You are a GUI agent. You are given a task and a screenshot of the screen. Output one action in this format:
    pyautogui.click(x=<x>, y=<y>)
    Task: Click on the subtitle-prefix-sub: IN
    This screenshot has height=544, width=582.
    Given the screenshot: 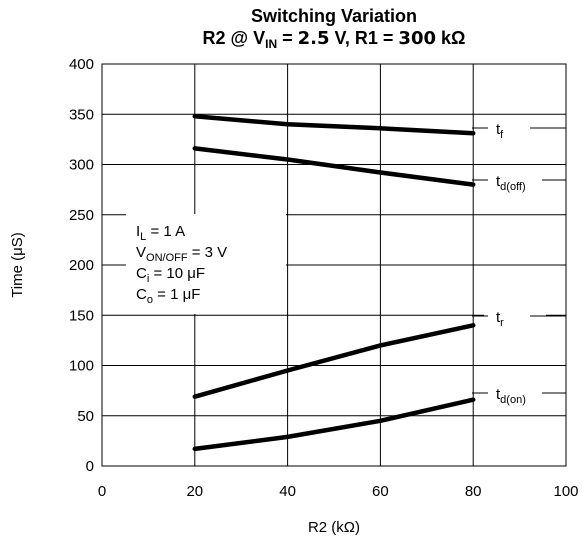 What is the action you would take?
    pyautogui.click(x=271, y=44)
    